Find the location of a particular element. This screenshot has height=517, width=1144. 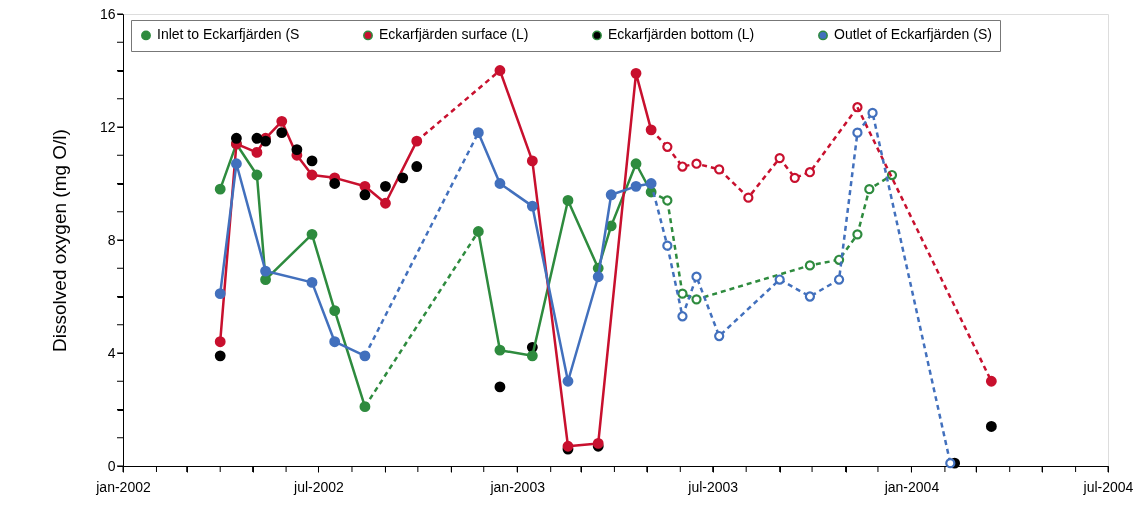

y-tick-label: 0 is located at coordinates (111, 465).